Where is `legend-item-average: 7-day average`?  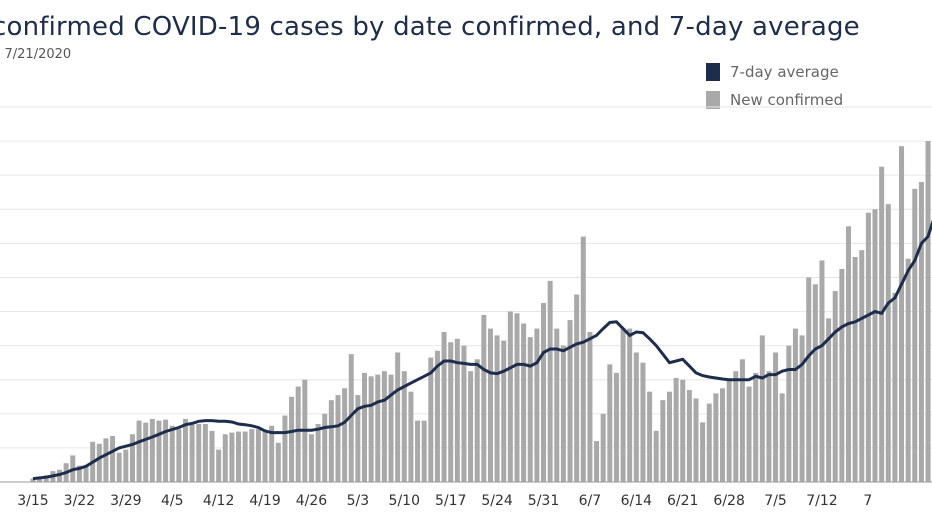 legend-item-average: 7-day average is located at coordinates (774, 72).